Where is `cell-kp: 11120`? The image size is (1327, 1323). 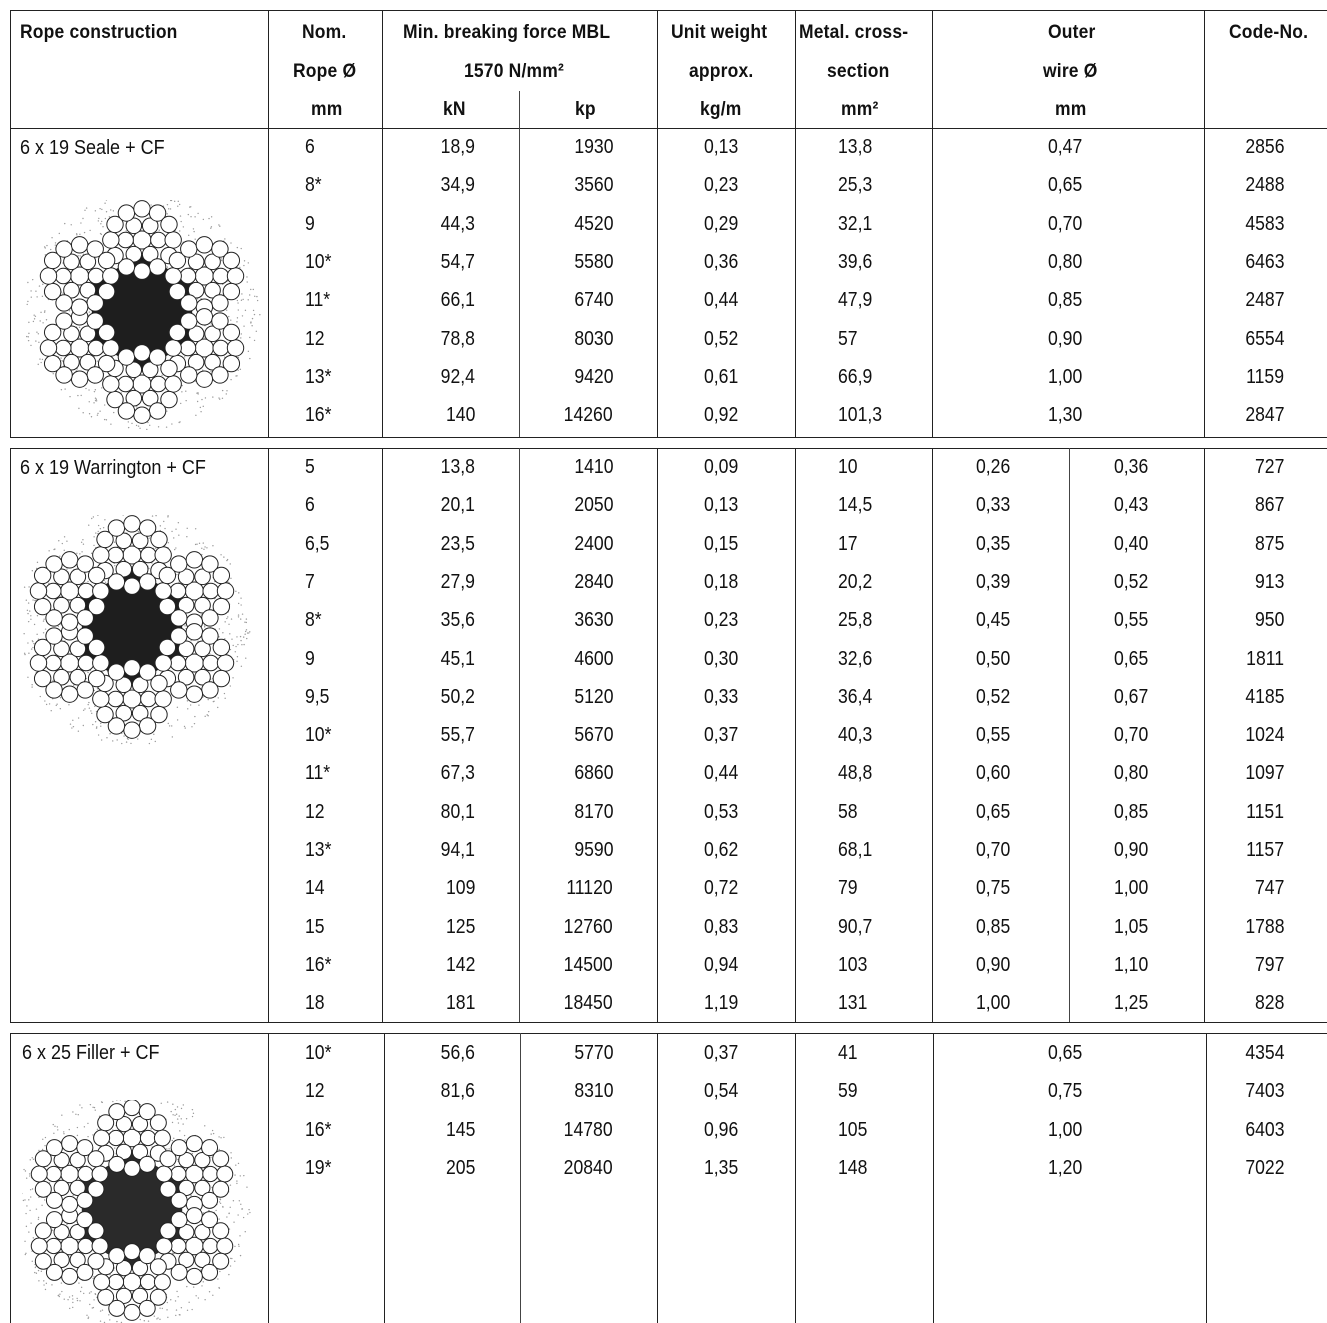
cell-kp: 11120 is located at coordinates (590, 888).